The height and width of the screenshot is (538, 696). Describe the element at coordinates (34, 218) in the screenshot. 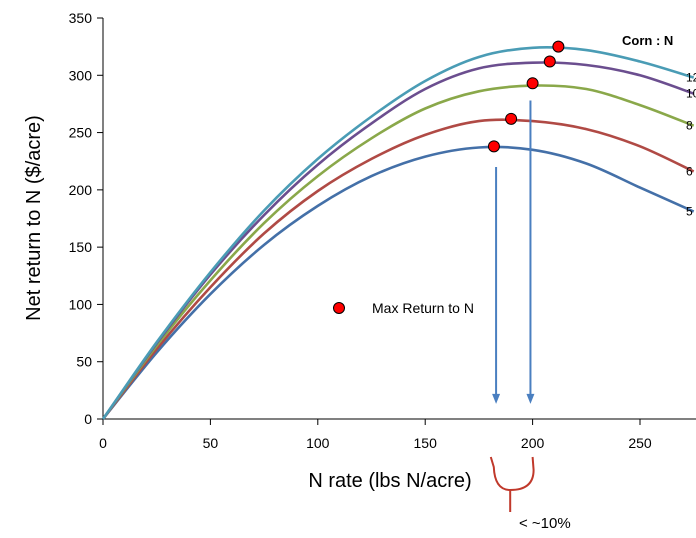

I see `y-axis-title: Net return to N ($/acre)` at that location.